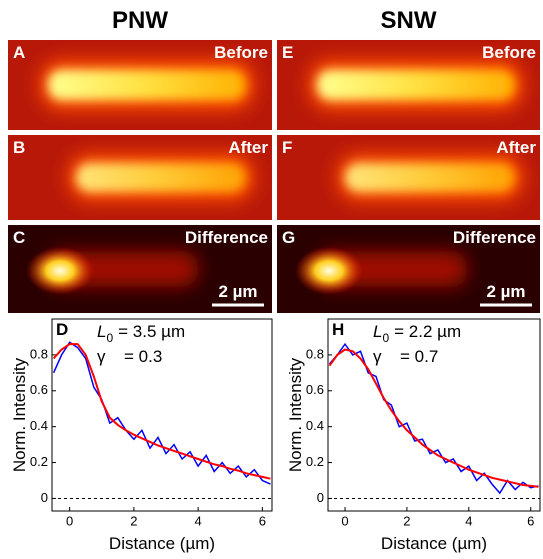 This screenshot has height=559, width=543. I want to click on annotation-value: = 0.7, so click(419, 356).